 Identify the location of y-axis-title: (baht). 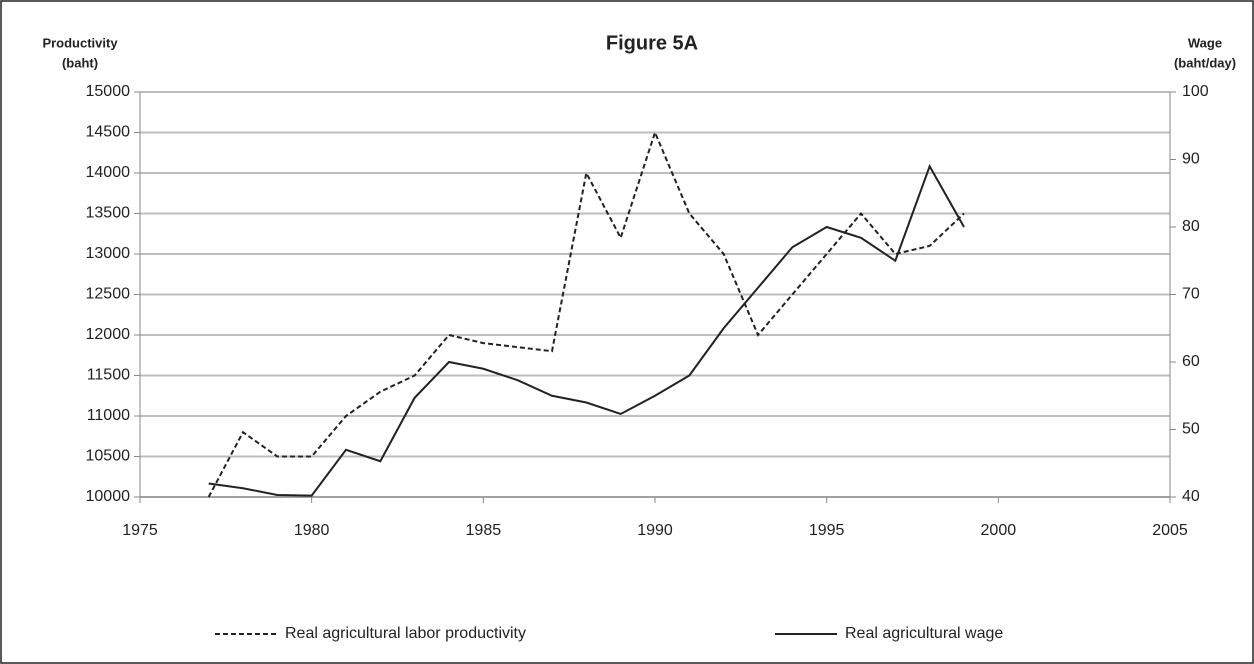
(80, 62).